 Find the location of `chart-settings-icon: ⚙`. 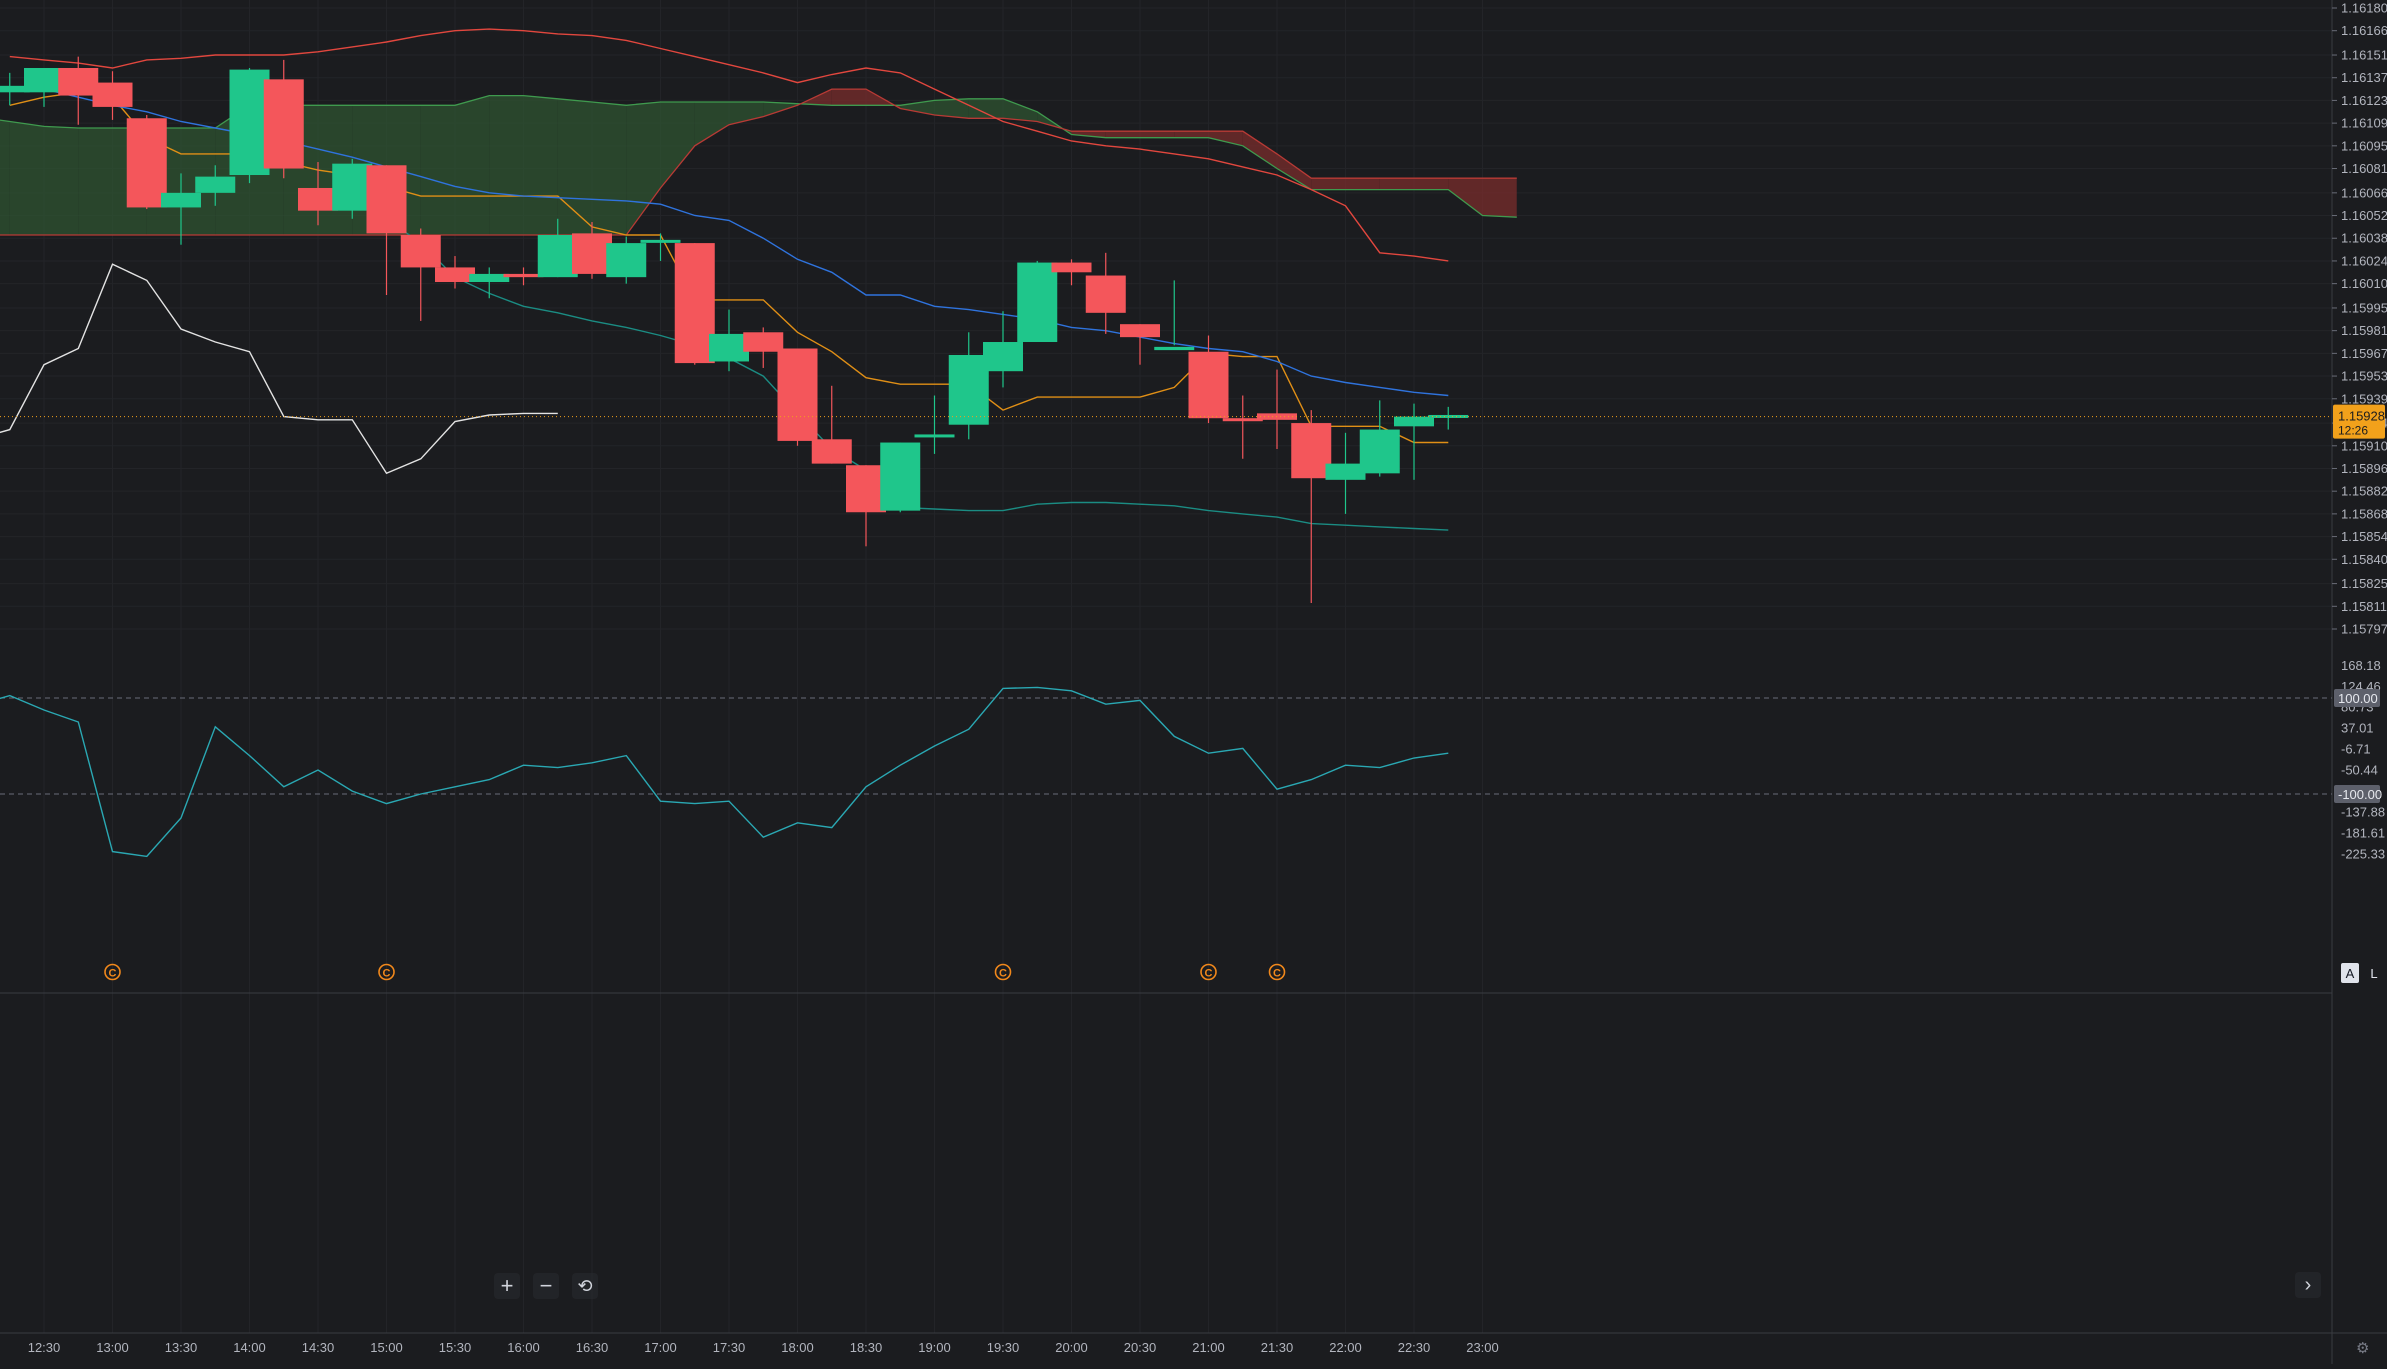

chart-settings-icon: ⚙ is located at coordinates (2363, 1348).